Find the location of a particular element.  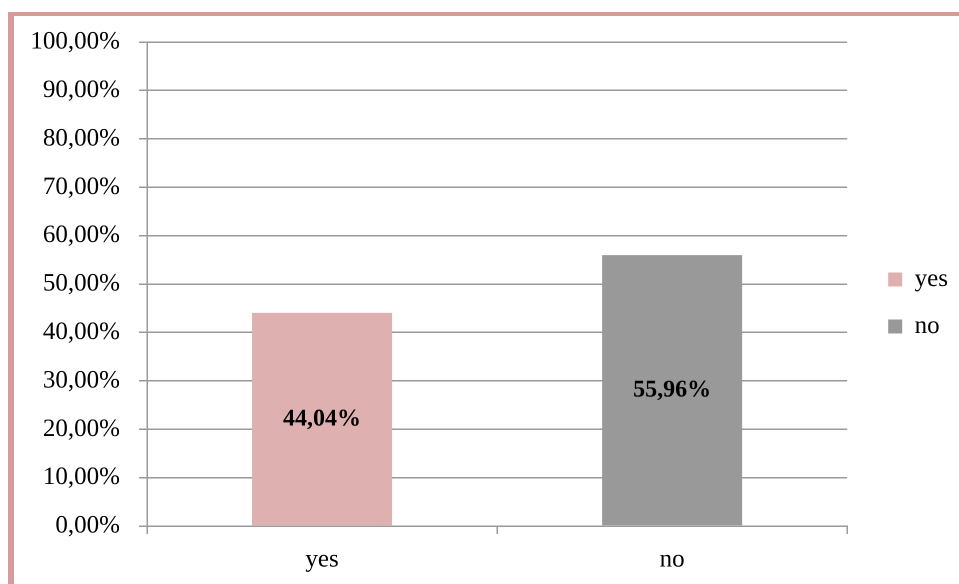

y-tick-label: 100,00% is located at coordinates (75, 41).